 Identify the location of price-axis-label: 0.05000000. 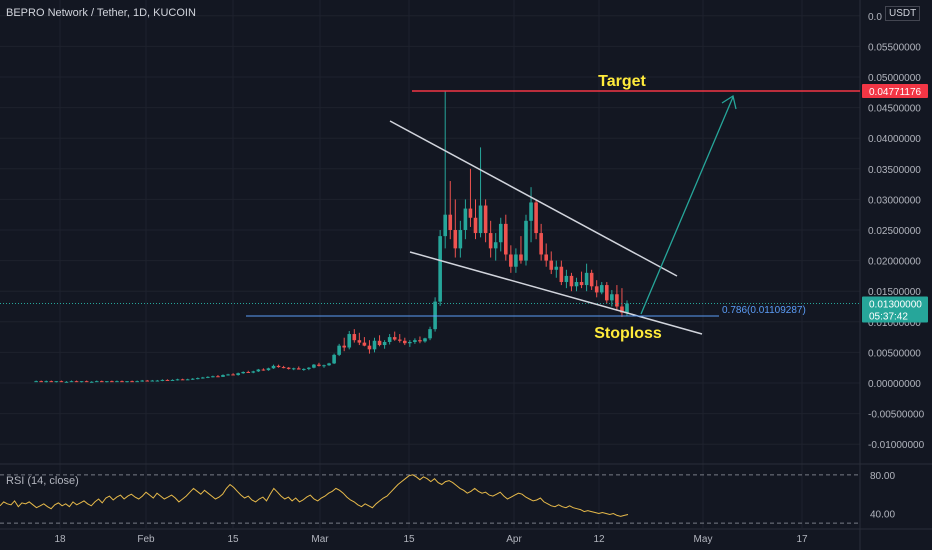
(894, 78).